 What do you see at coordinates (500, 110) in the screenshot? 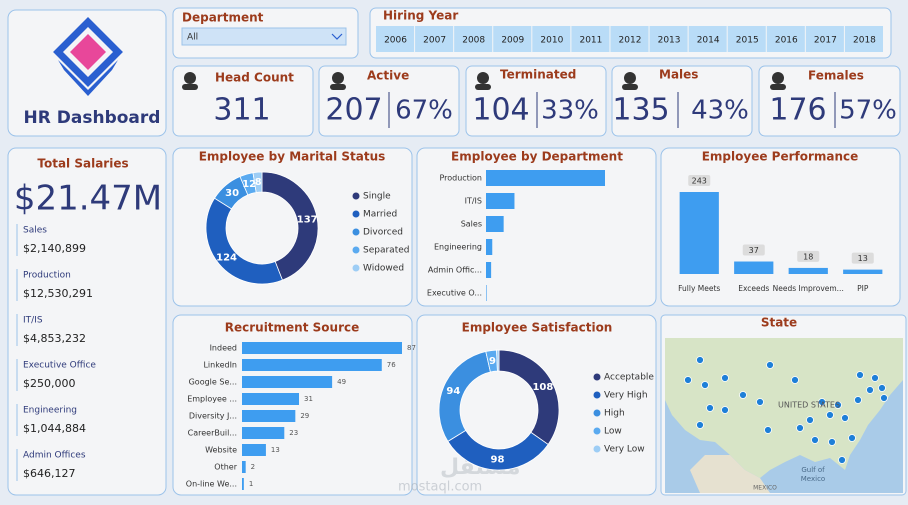
I see `kpi-value: 104` at bounding box center [500, 110].